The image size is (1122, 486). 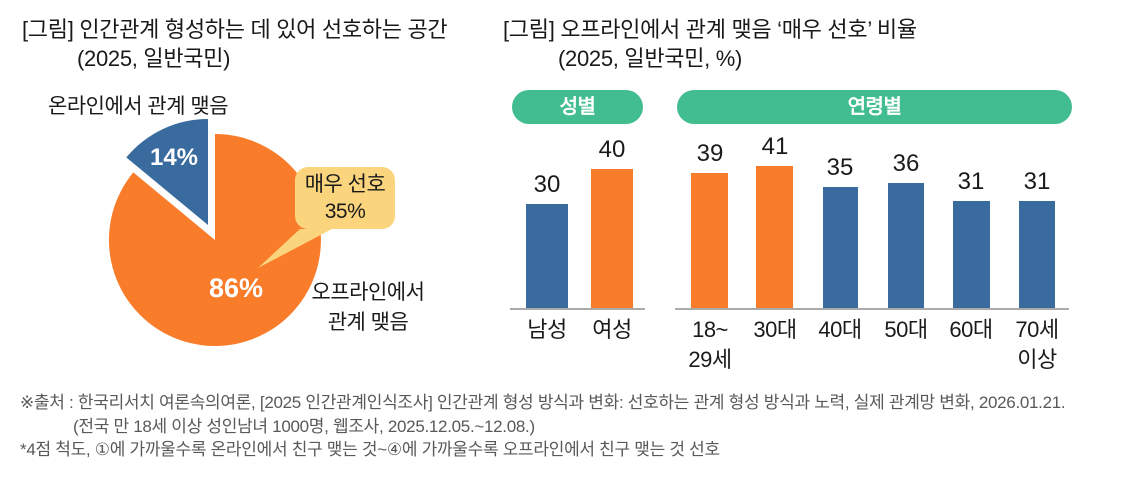 I want to click on axis-line-age, so click(x=872, y=309).